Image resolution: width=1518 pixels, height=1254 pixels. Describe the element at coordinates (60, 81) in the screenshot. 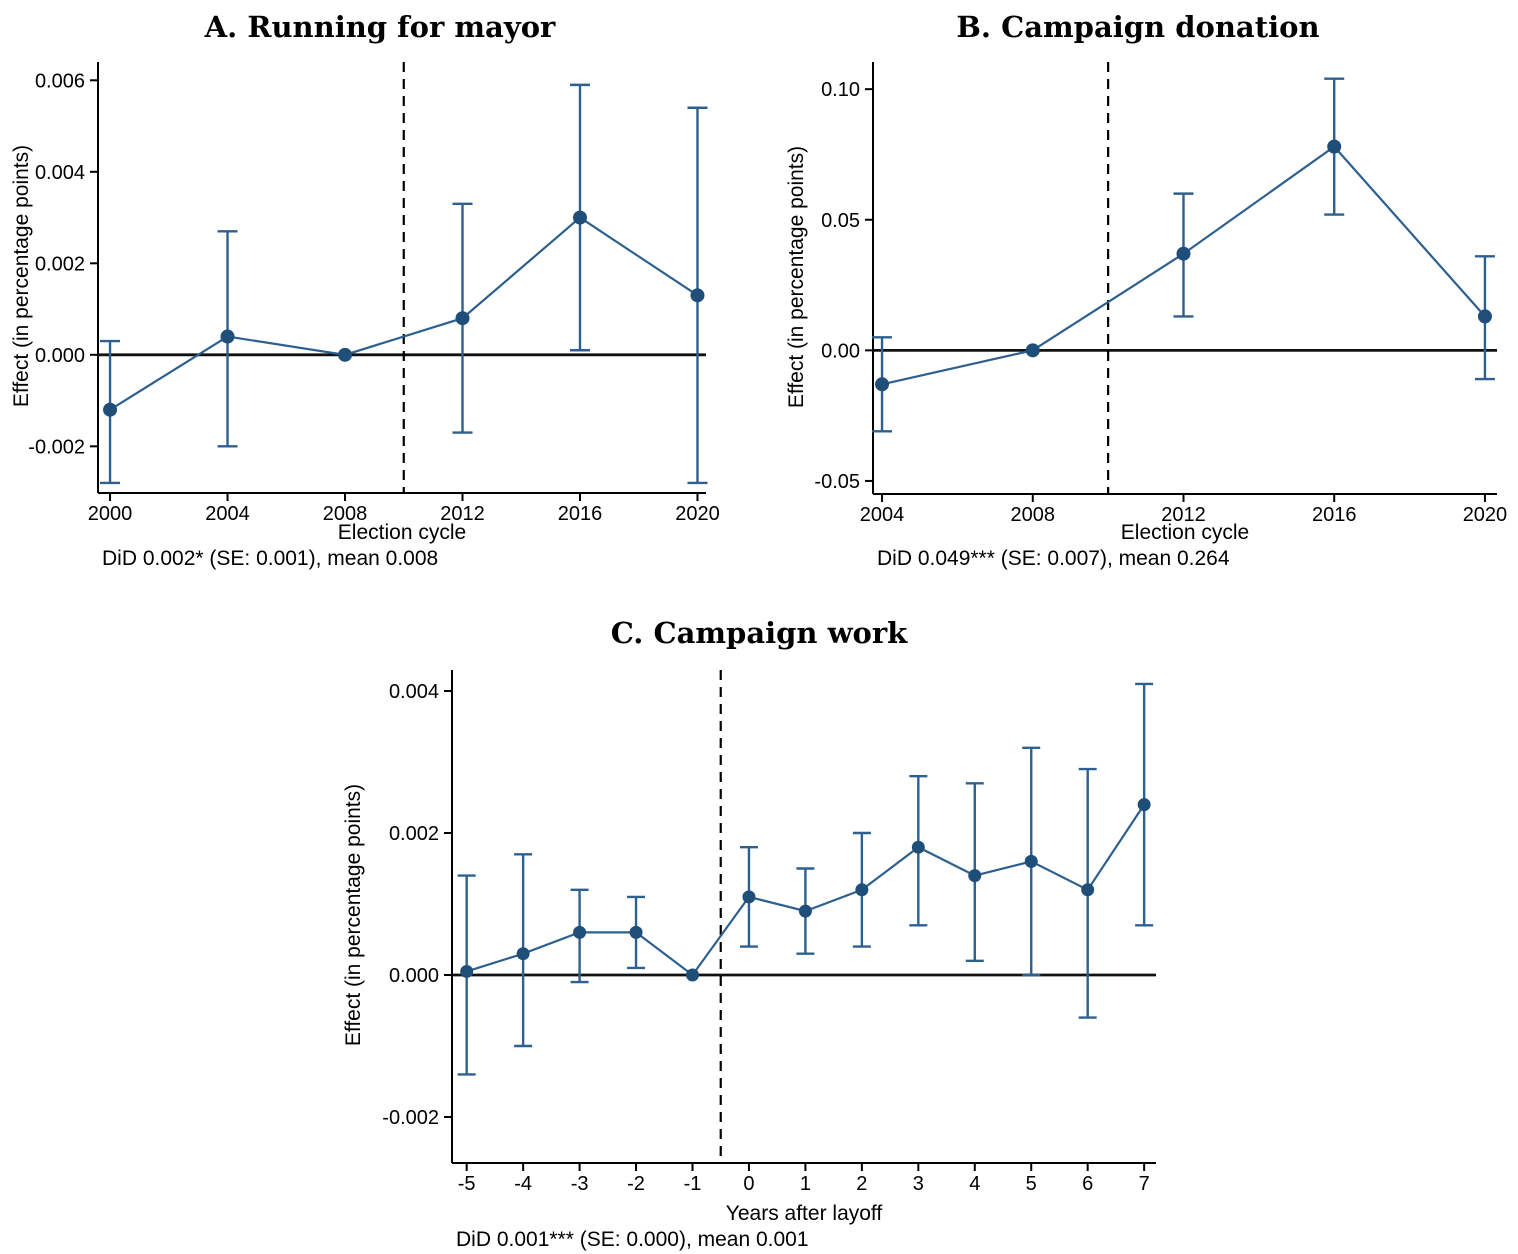

I see `y-tick-label: 0.006` at that location.